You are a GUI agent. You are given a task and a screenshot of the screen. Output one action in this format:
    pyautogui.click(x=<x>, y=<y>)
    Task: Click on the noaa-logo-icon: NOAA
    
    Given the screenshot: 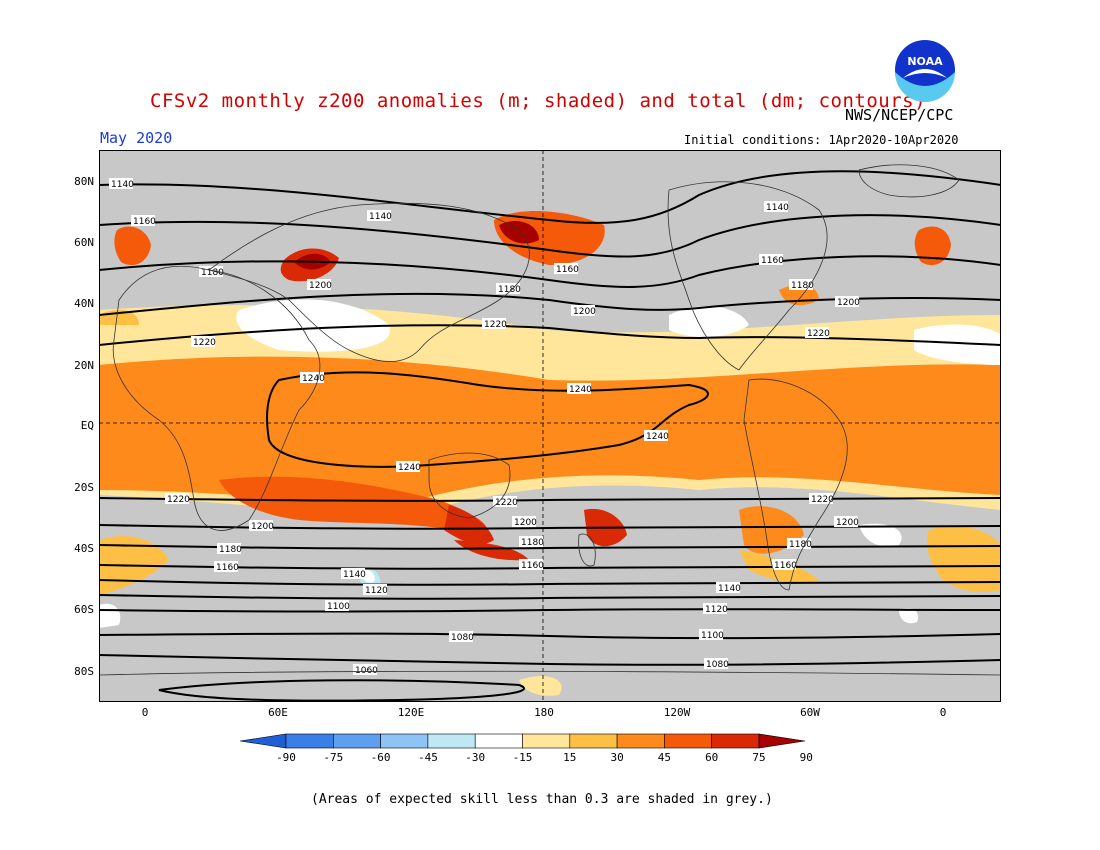 What is the action you would take?
    pyautogui.click(x=925, y=71)
    